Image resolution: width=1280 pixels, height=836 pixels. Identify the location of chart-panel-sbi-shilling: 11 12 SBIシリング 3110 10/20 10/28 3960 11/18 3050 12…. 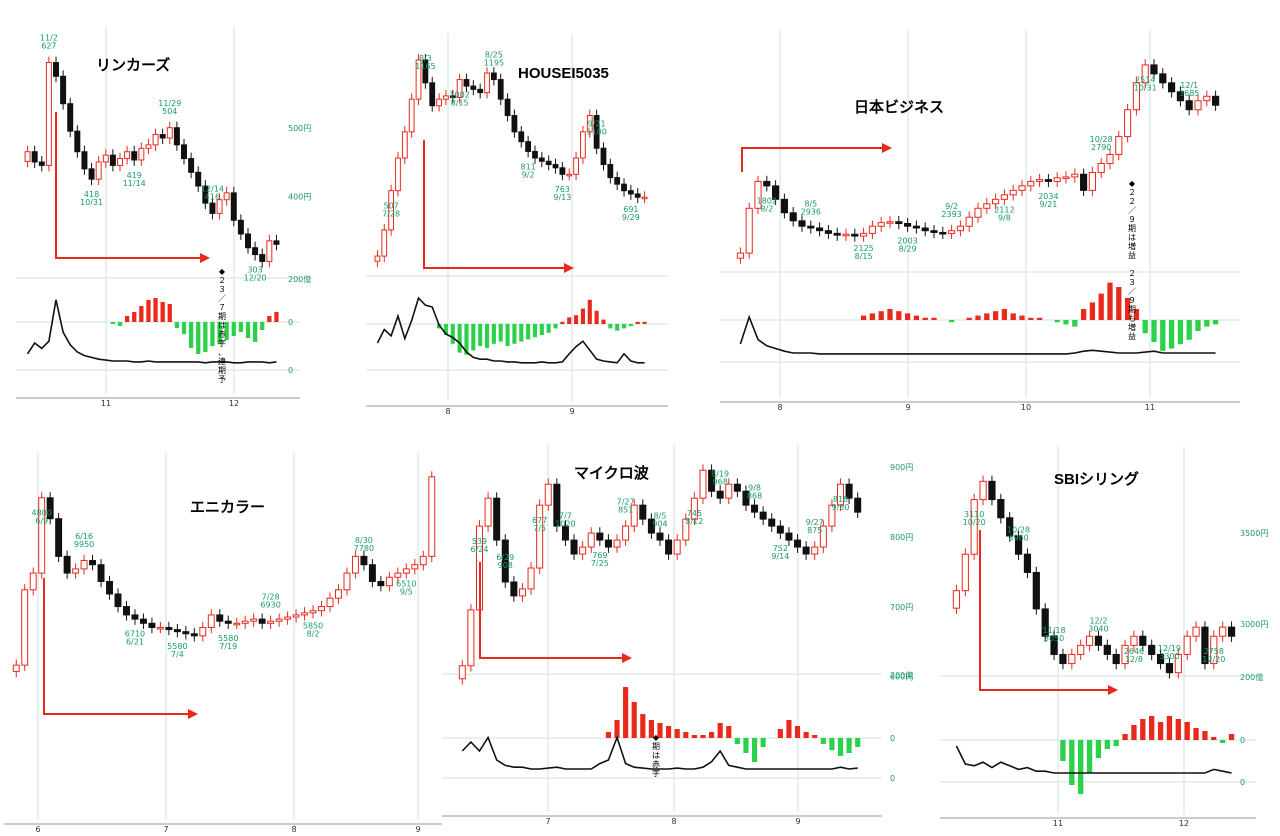
(1108, 636).